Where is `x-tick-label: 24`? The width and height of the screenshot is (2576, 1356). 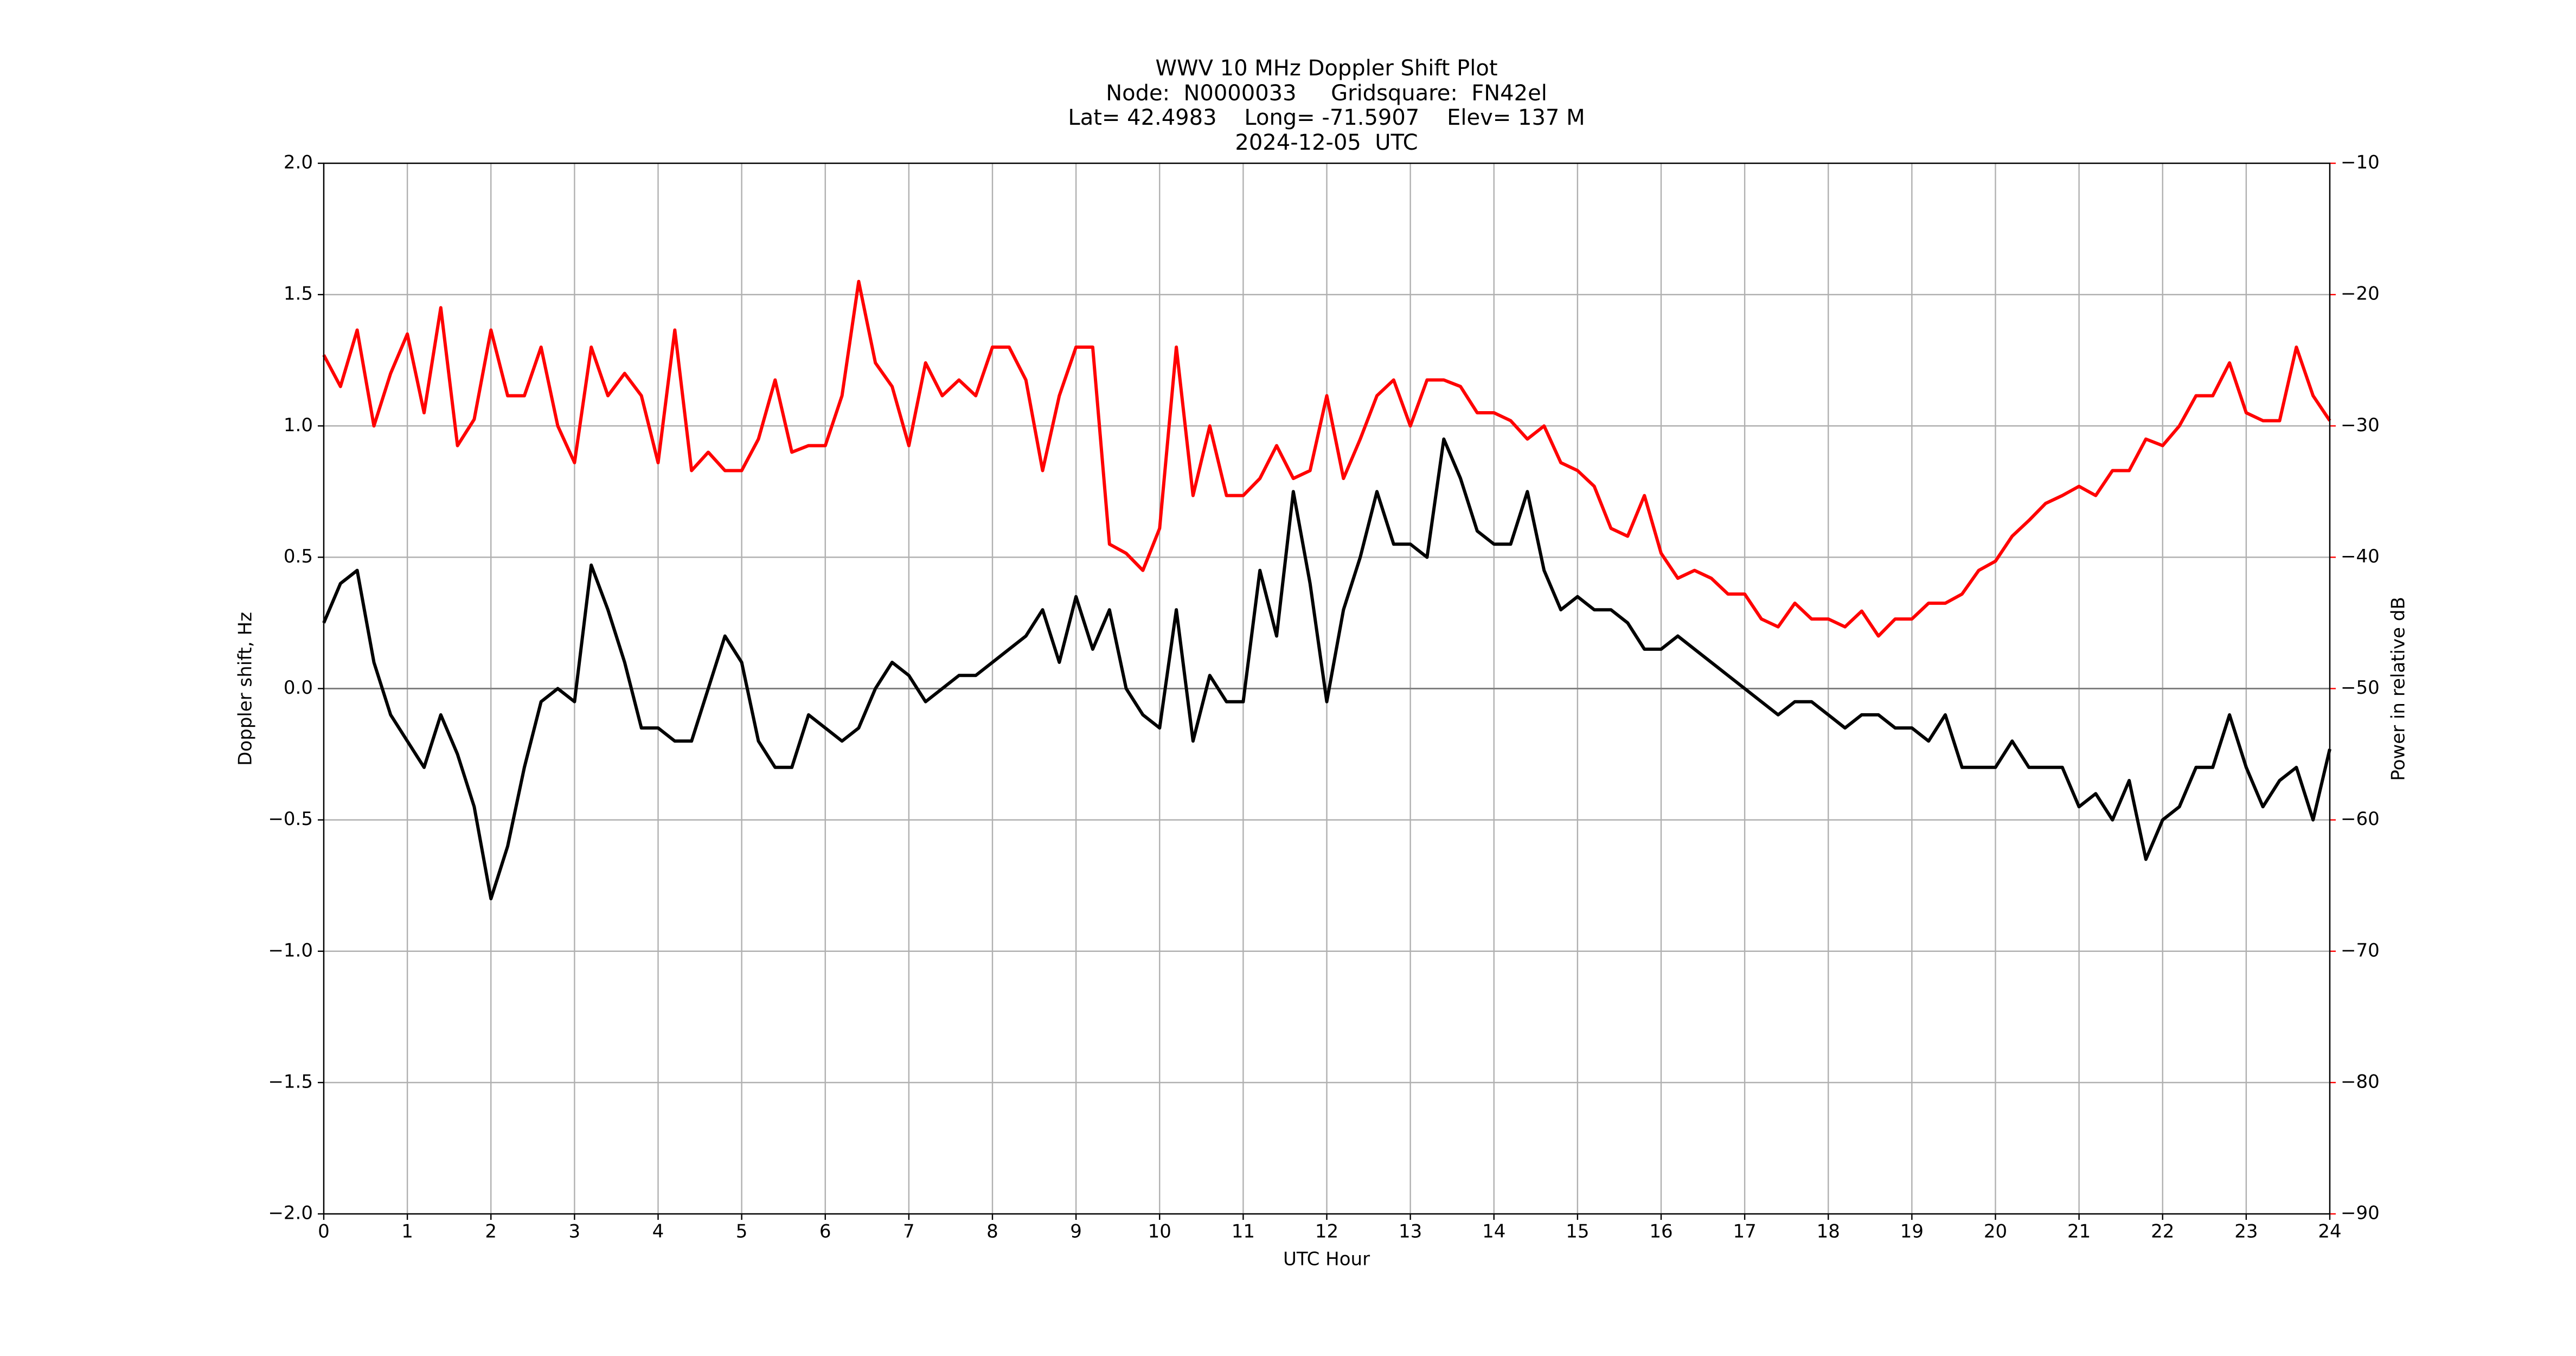 x-tick-label: 24 is located at coordinates (2329, 1232).